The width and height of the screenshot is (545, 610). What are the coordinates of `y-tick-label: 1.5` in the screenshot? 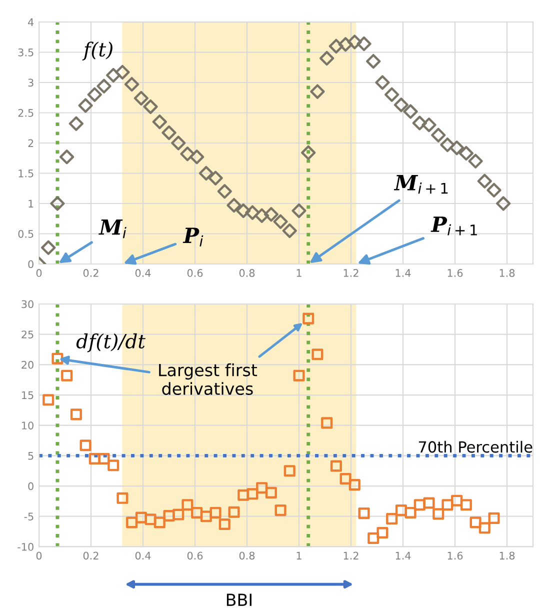 It's located at (26, 174).